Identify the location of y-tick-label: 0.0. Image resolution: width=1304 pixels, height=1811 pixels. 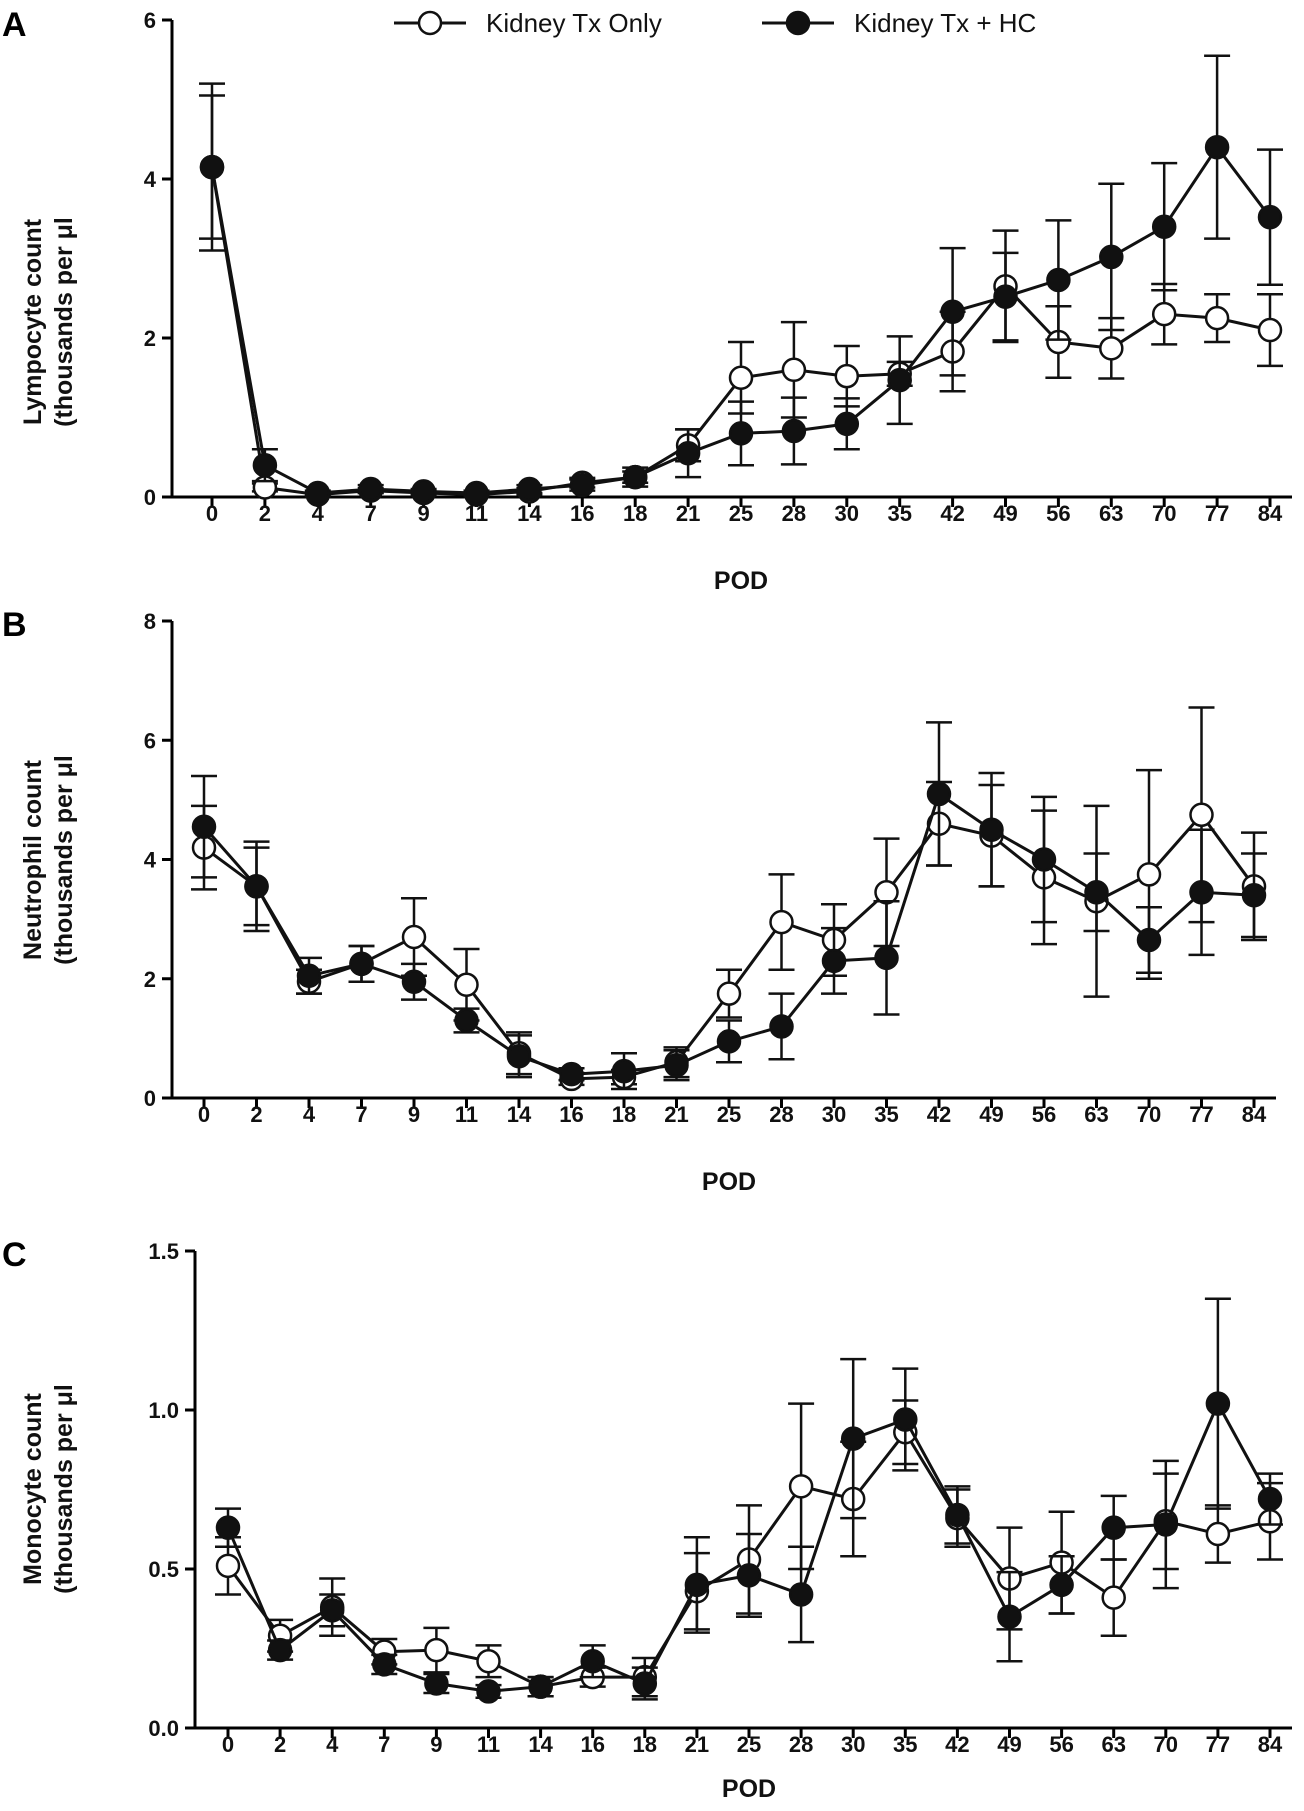
(163, 1728).